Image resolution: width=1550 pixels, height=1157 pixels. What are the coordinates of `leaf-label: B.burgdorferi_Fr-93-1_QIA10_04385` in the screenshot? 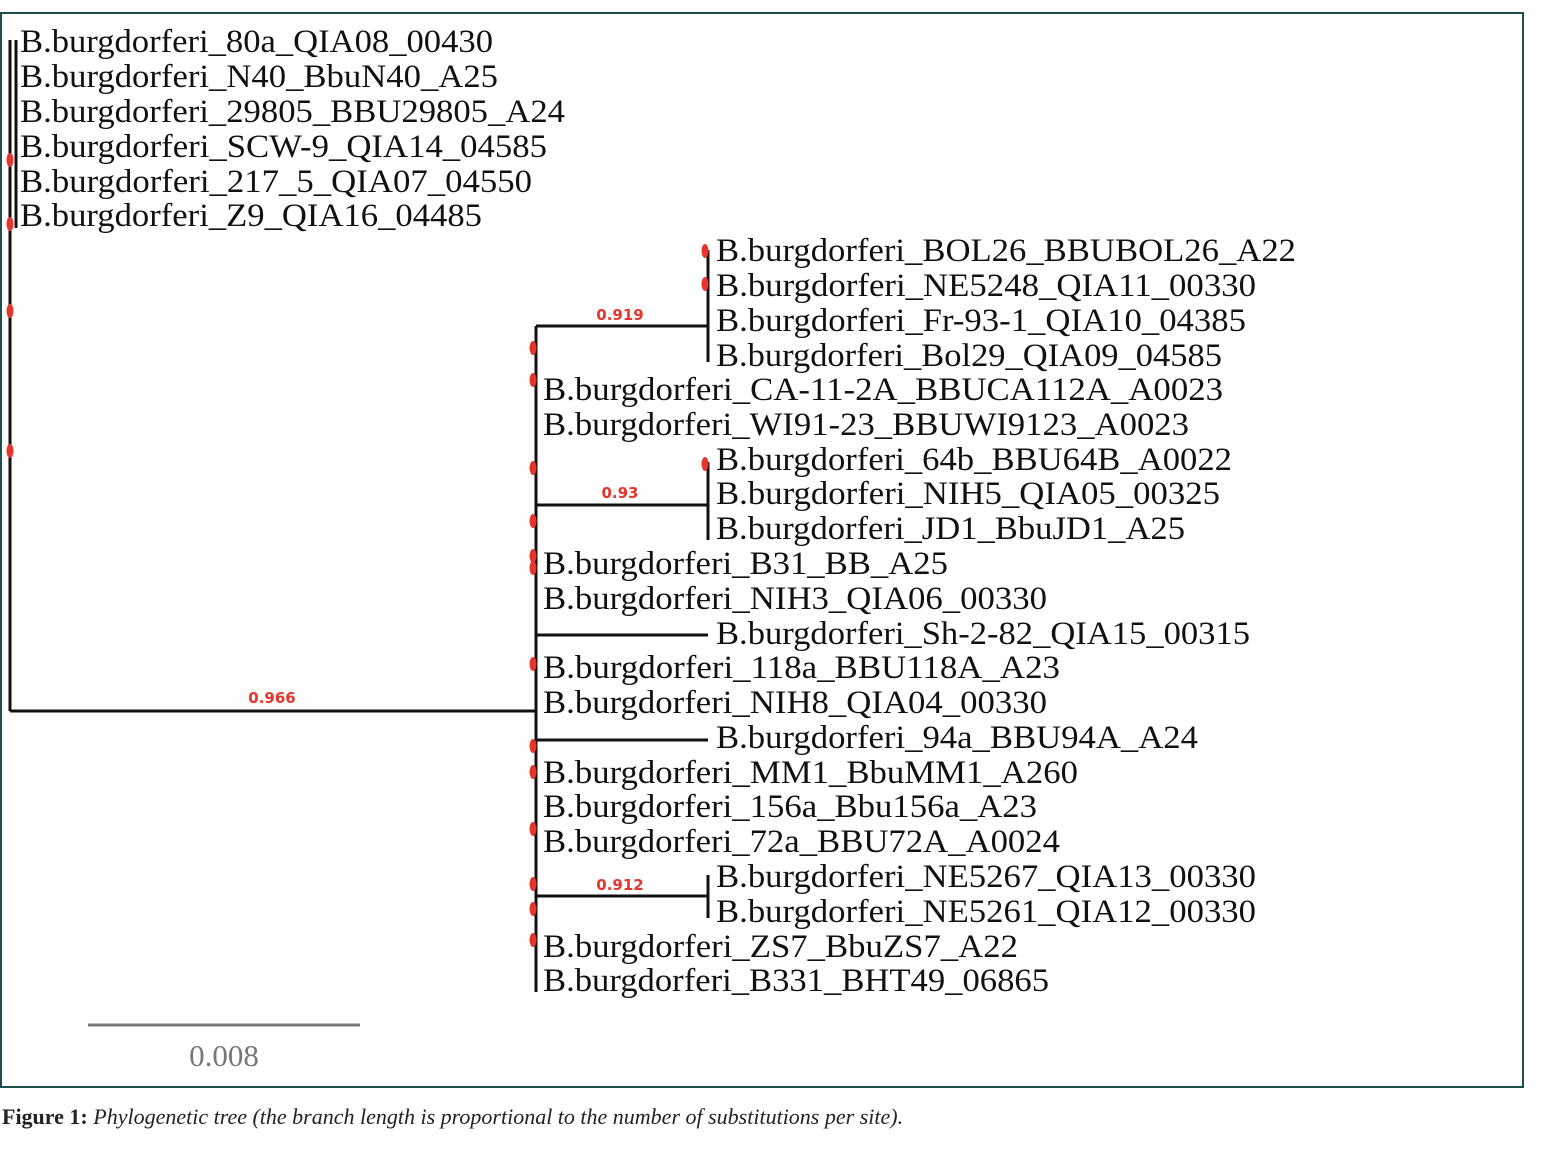 It's located at (981, 321).